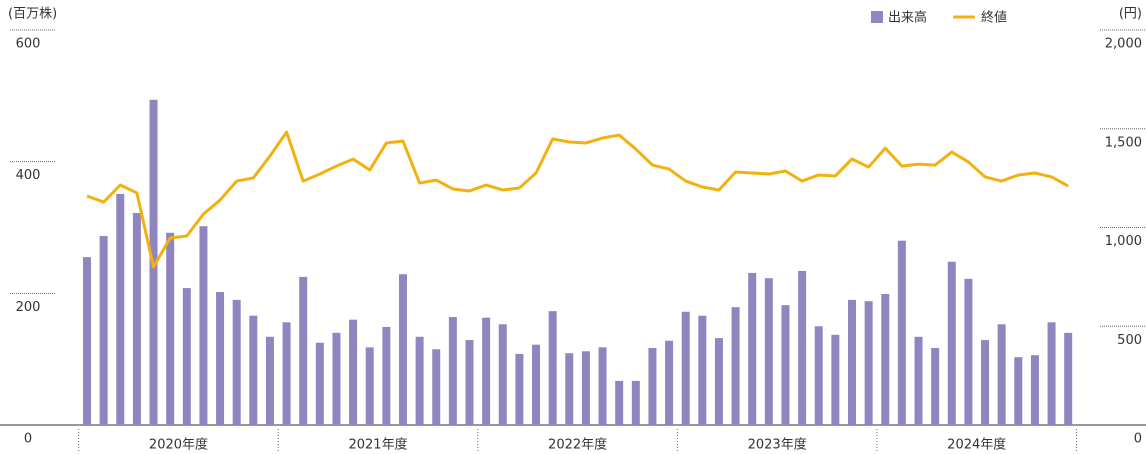 The image size is (1146, 454). I want to click on y-tick-label: 200, so click(28, 307).